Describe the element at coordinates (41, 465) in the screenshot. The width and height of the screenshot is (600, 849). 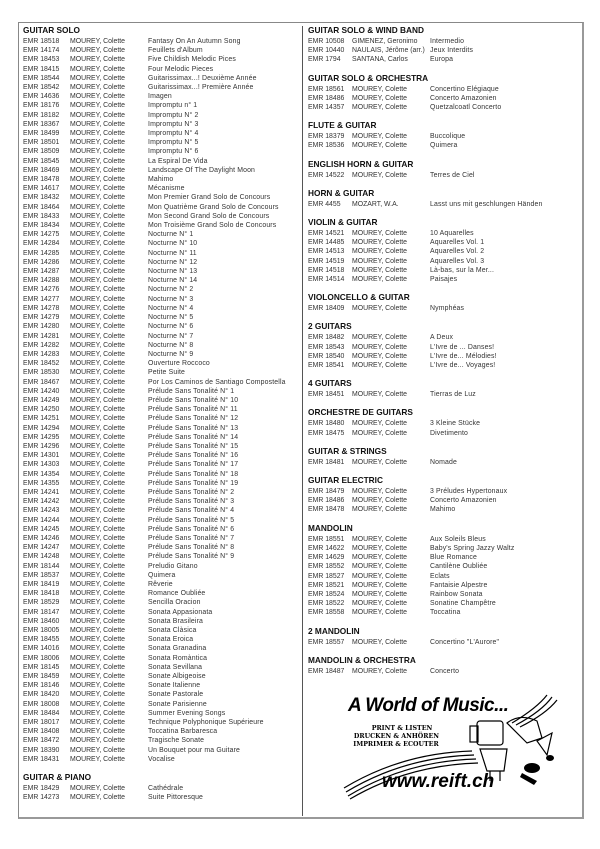
I see `catalog-code: EMR 14303` at that location.